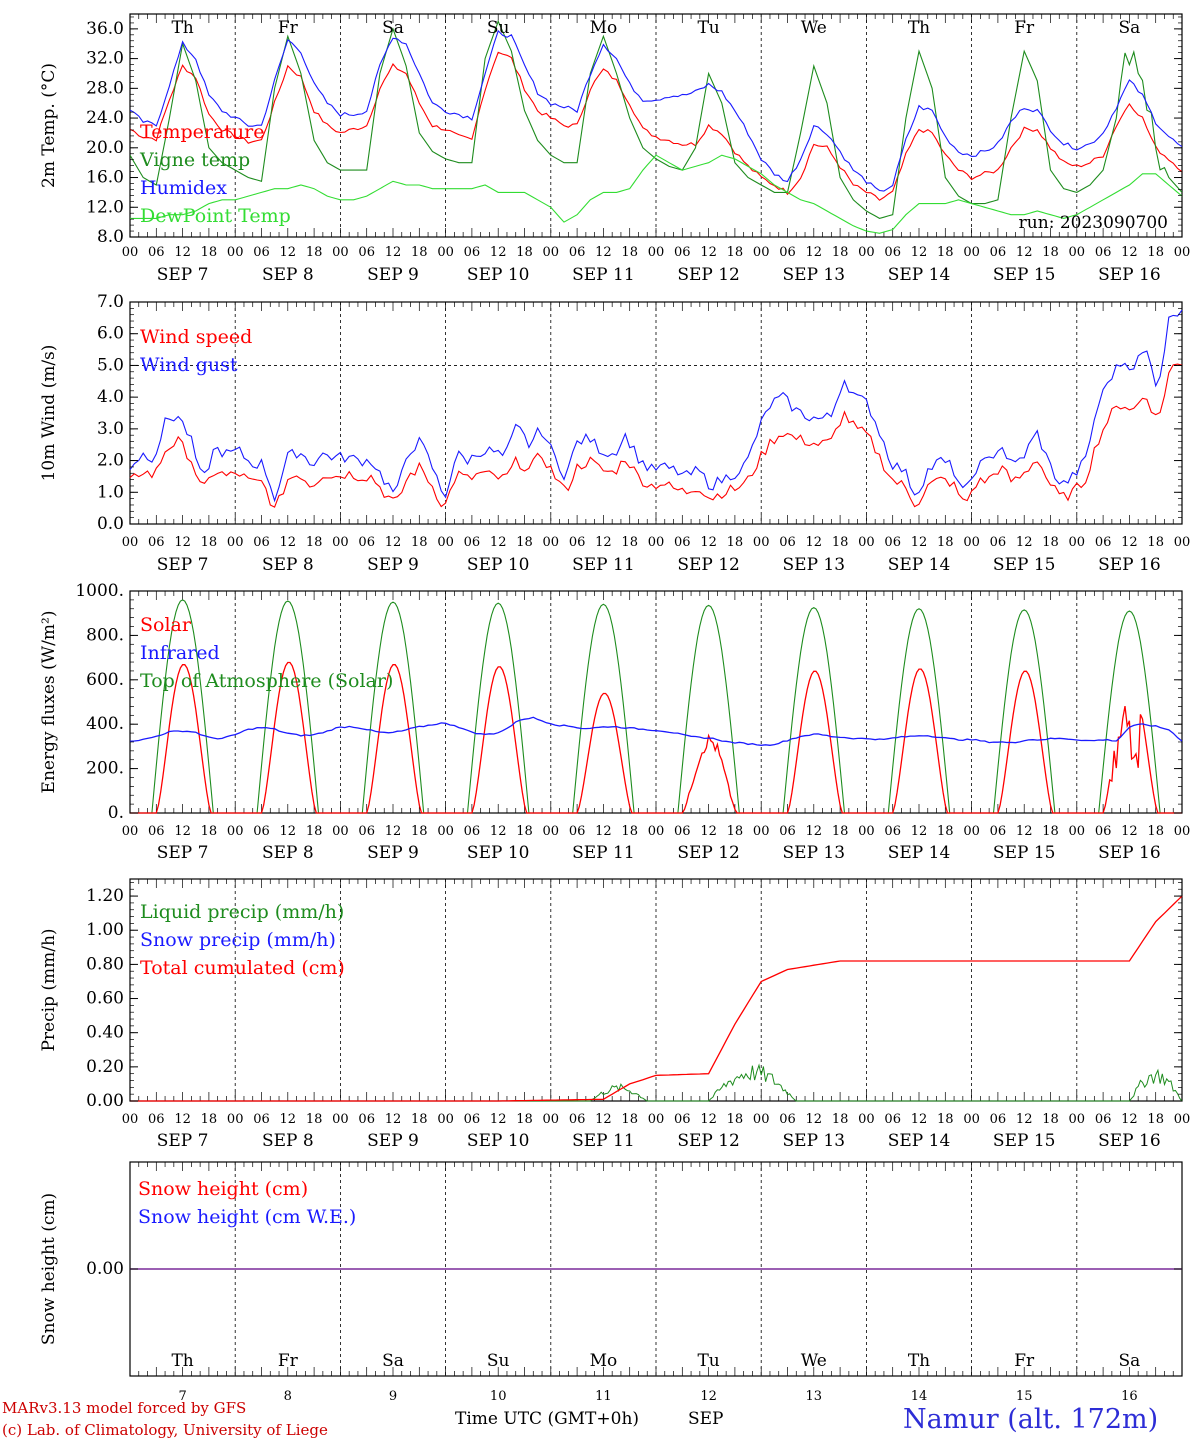 The height and width of the screenshot is (1440, 1194). What do you see at coordinates (105, 769) in the screenshot?
I see `y-tick-label: 200.` at bounding box center [105, 769].